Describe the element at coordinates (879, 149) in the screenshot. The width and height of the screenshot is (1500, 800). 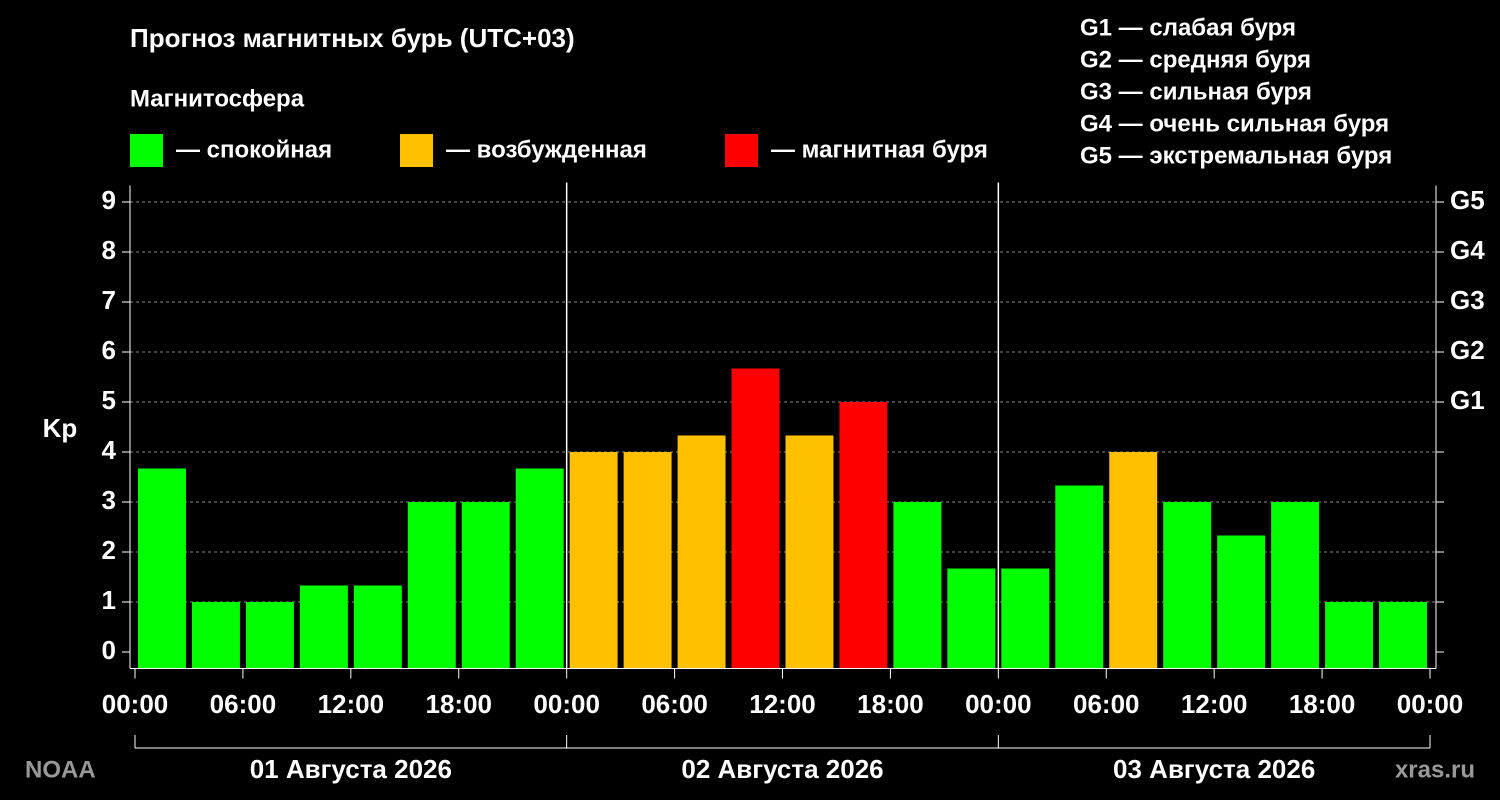
I see `legend-label: — магнитная буря` at that location.